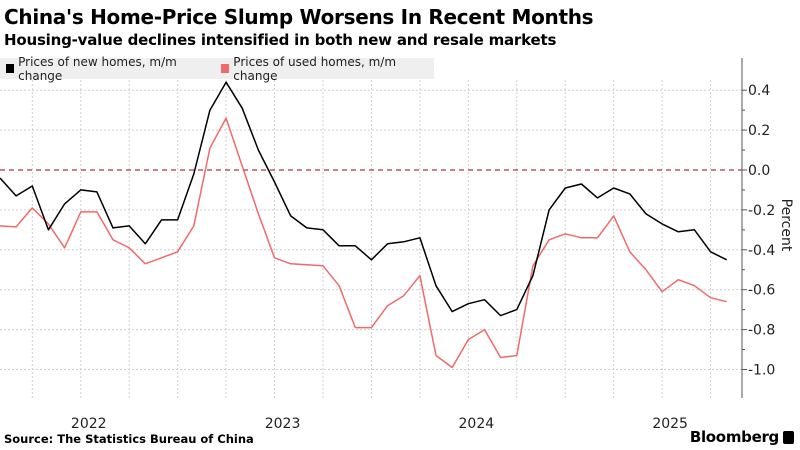 The image size is (800, 450). What do you see at coordinates (759, 131) in the screenshot?
I see `y-tick-label: 0.2` at bounding box center [759, 131].